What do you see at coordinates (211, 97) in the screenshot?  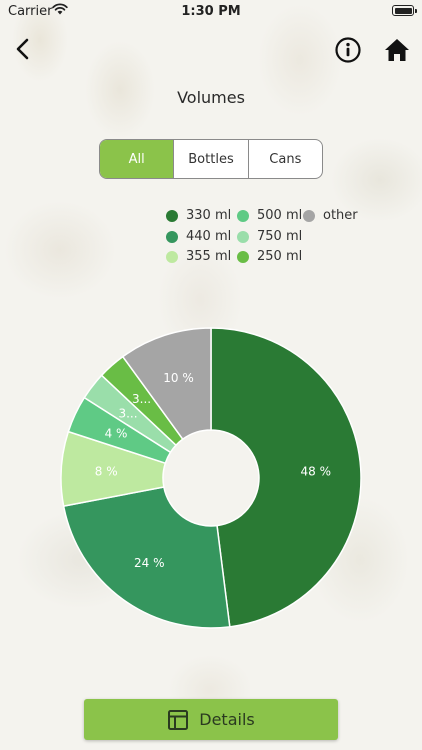 I see `page-title: Volumes` at bounding box center [211, 97].